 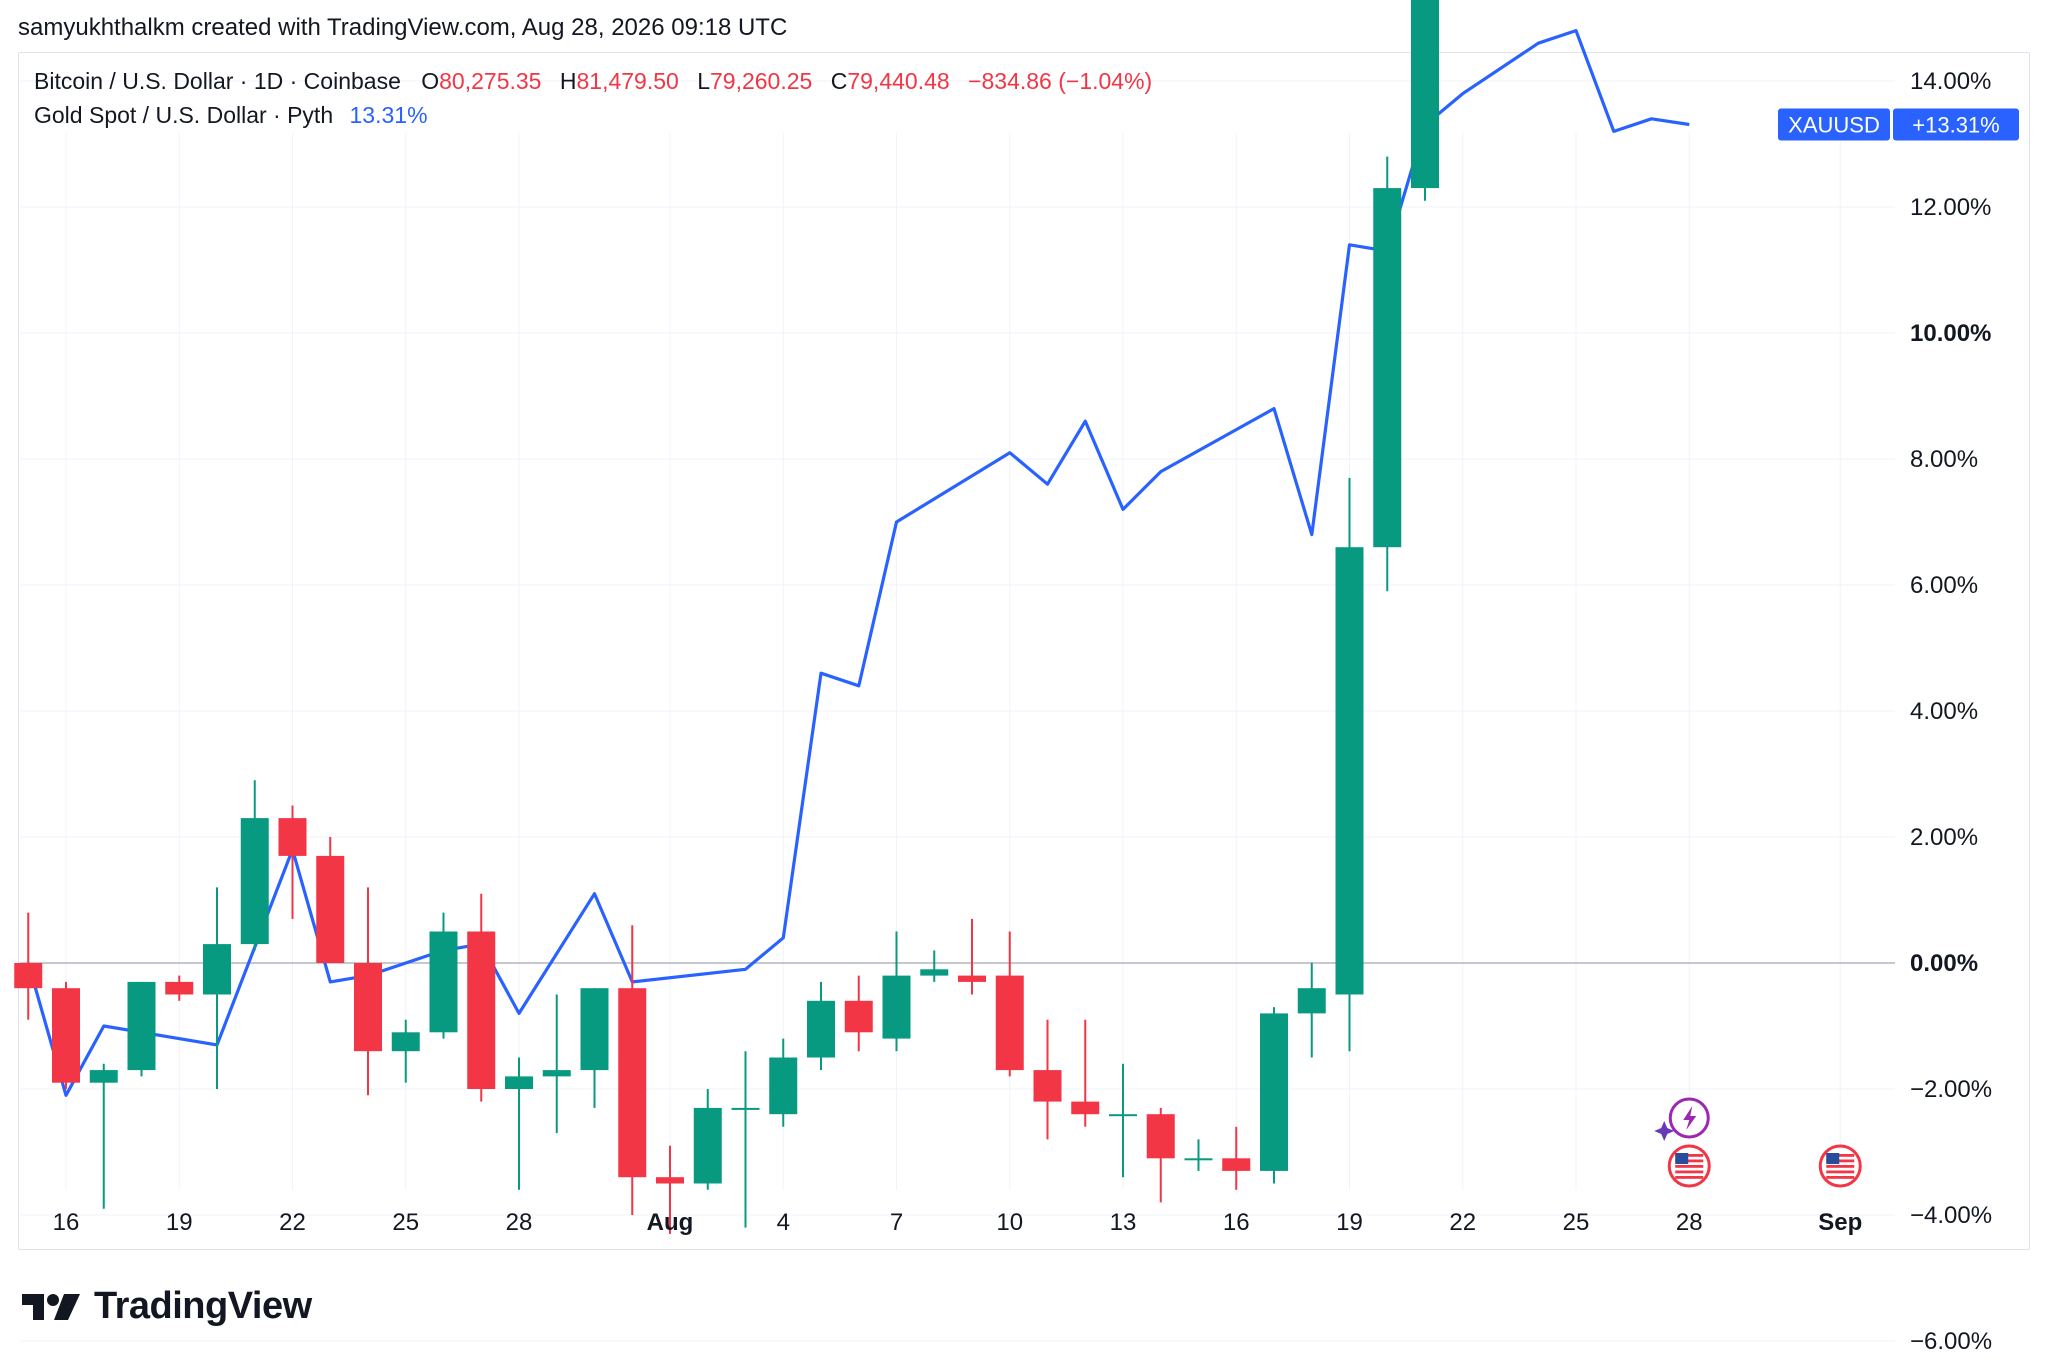 What do you see at coordinates (783, 1222) in the screenshot?
I see `x-tick-label: 4` at bounding box center [783, 1222].